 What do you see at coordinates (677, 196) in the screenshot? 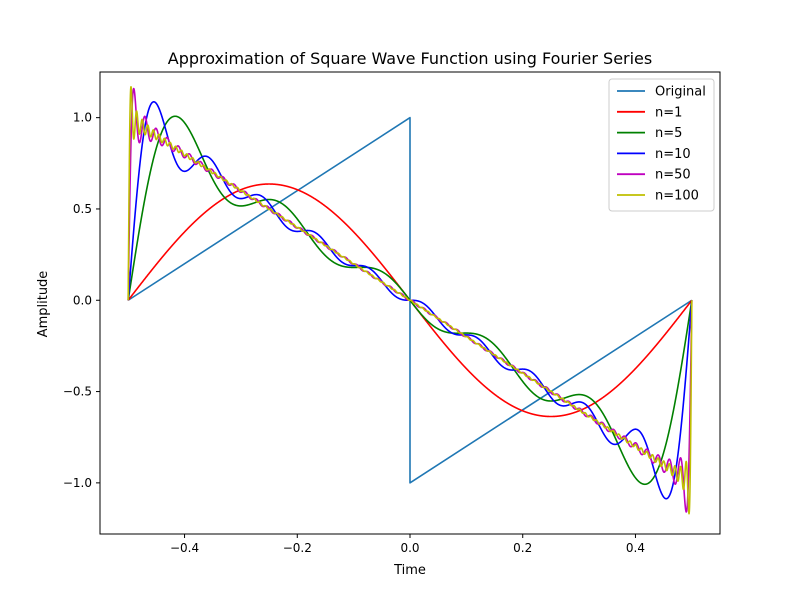
I see `legend-label: n=100` at bounding box center [677, 196].